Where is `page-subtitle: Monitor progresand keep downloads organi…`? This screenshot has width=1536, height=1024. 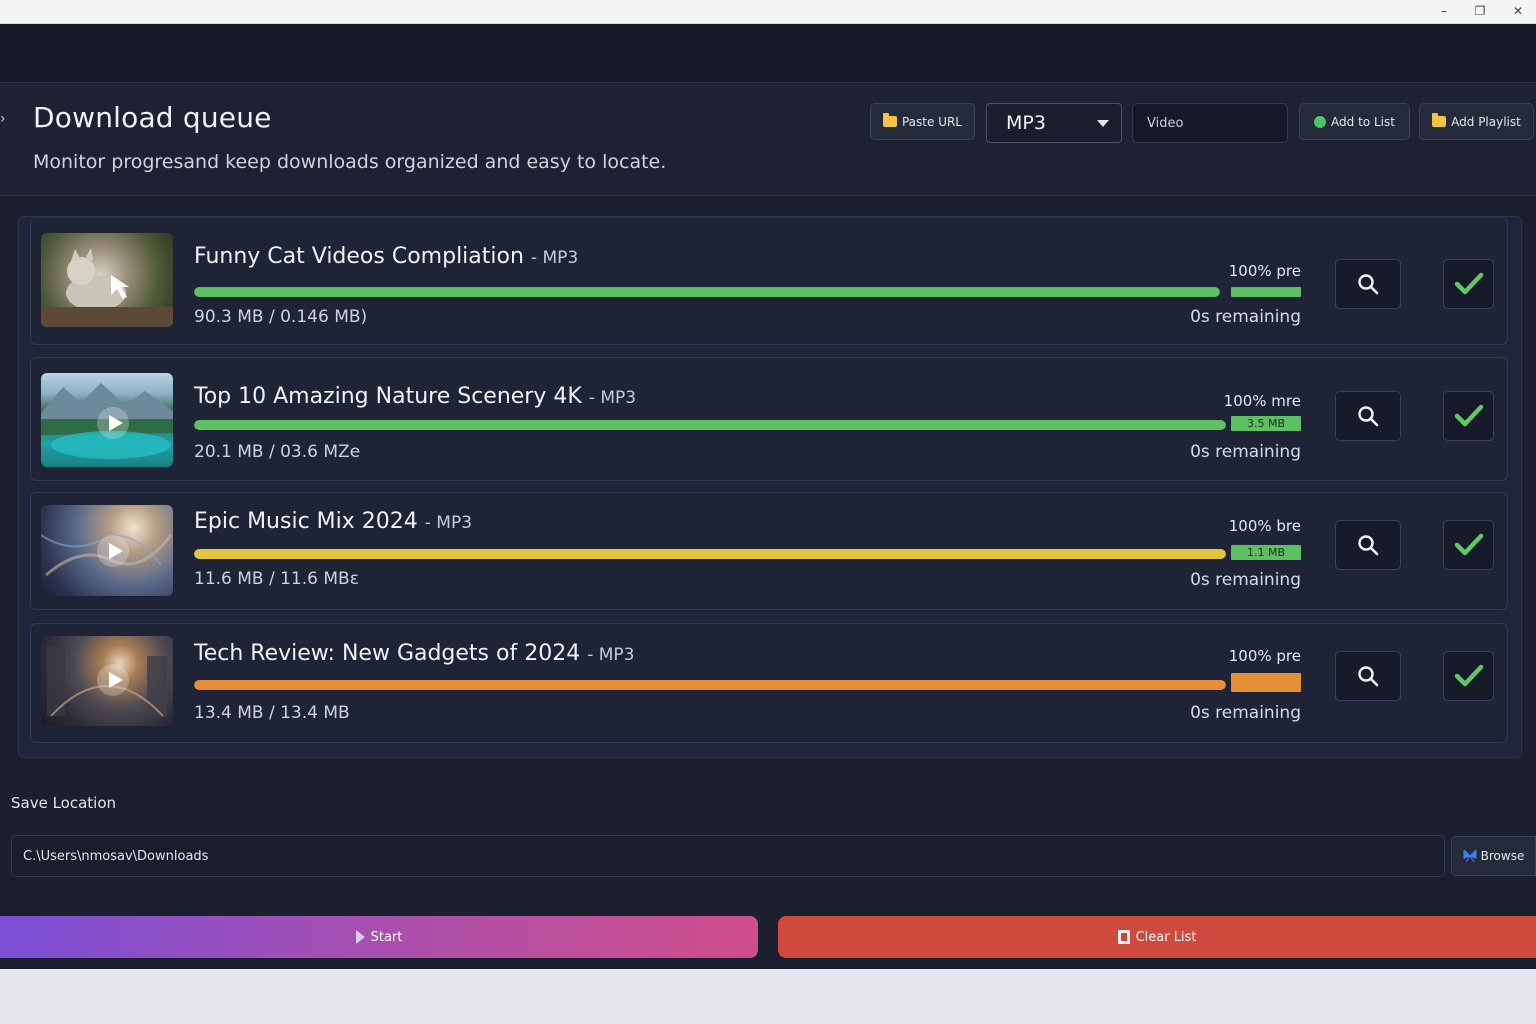 page-subtitle: Monitor progresand keep downloads organi… is located at coordinates (350, 162).